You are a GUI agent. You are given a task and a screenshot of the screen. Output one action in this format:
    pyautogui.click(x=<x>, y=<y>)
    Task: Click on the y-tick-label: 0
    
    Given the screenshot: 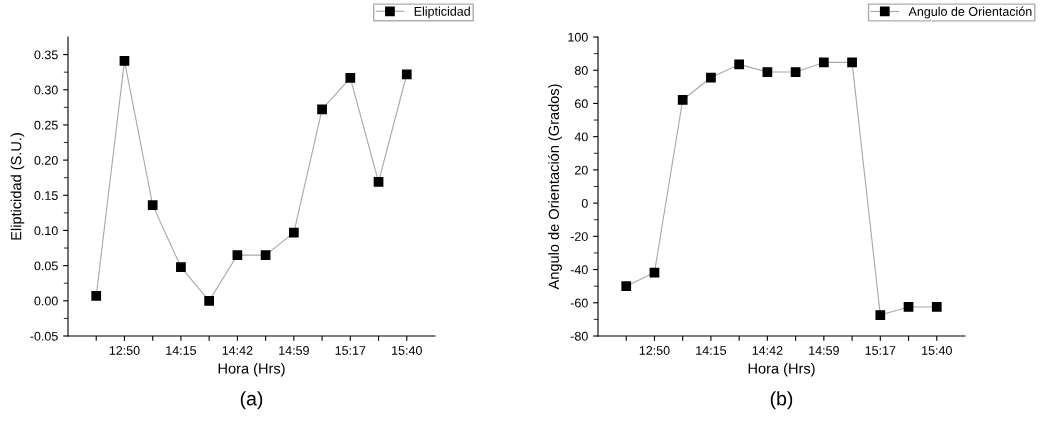 What is the action you would take?
    pyautogui.click(x=584, y=203)
    